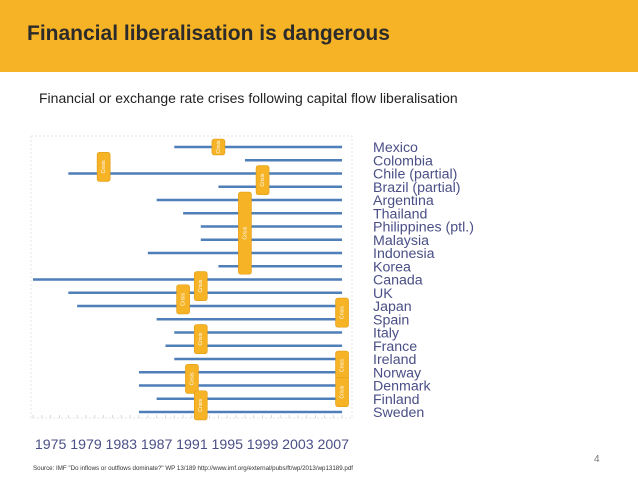 Image resolution: width=638 pixels, height=479 pixels. Describe the element at coordinates (157, 445) in the screenshot. I see `x-tick-label: 1987` at that location.